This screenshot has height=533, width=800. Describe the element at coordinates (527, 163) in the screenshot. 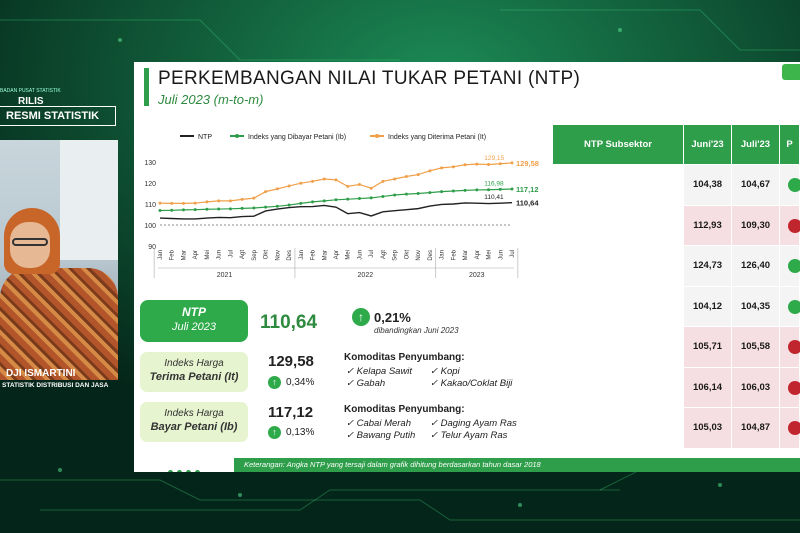

I see `data-label: 129,58` at that location.